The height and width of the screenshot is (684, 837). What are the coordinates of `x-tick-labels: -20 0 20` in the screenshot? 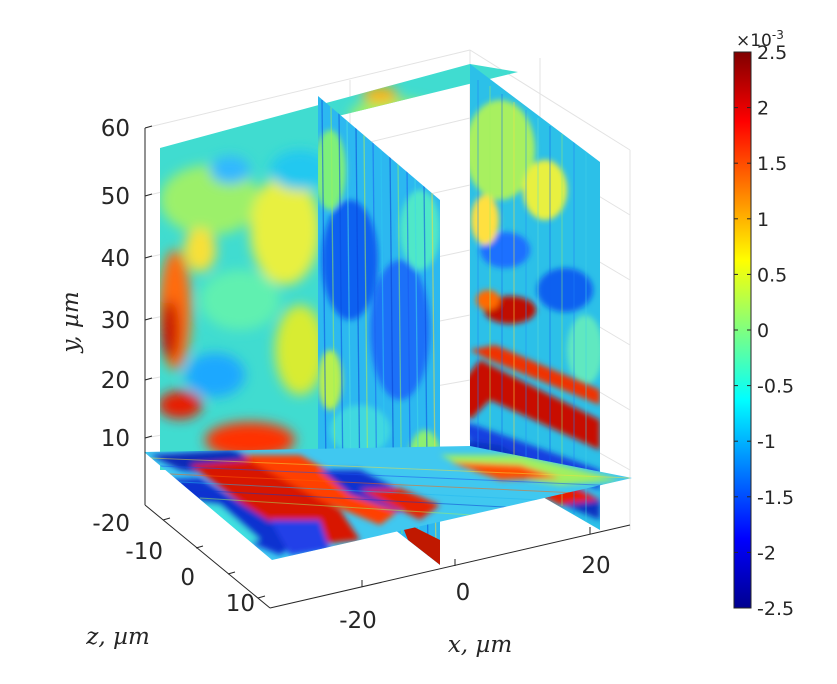 It's located at (474, 593).